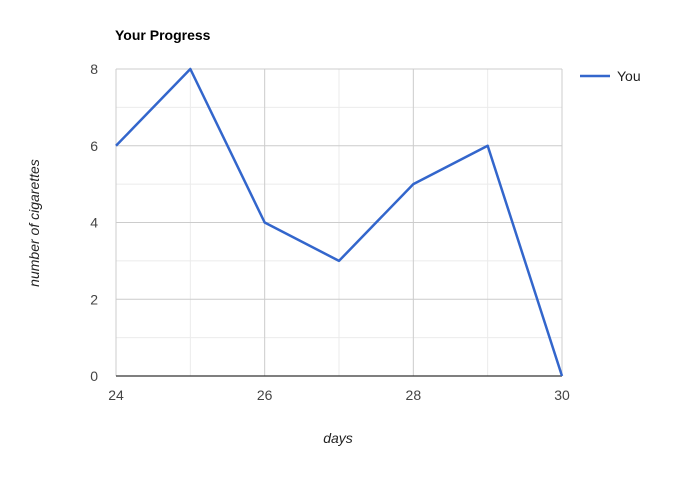 The height and width of the screenshot is (481, 684). Describe the element at coordinates (163, 35) in the screenshot. I see `chart-title: Your Progress` at that location.